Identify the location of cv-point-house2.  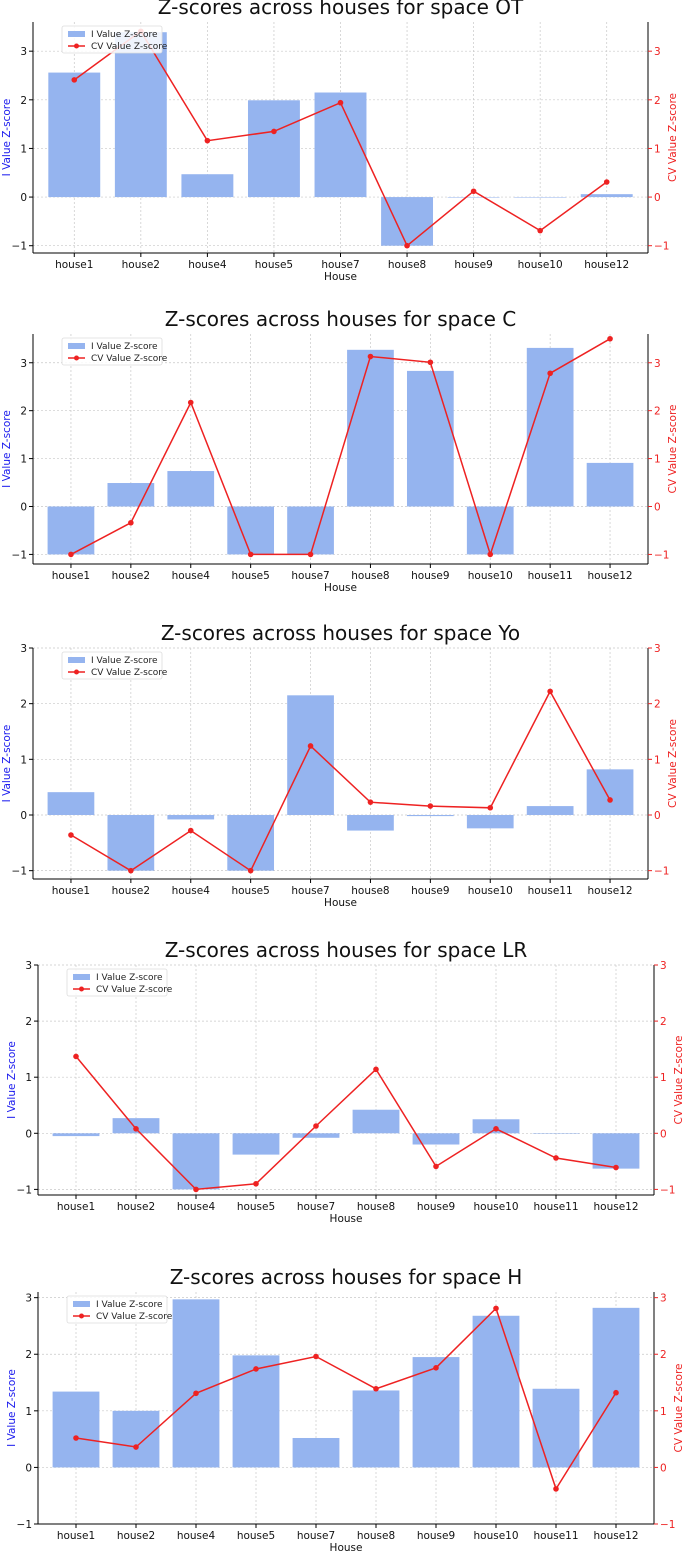
(136, 1129).